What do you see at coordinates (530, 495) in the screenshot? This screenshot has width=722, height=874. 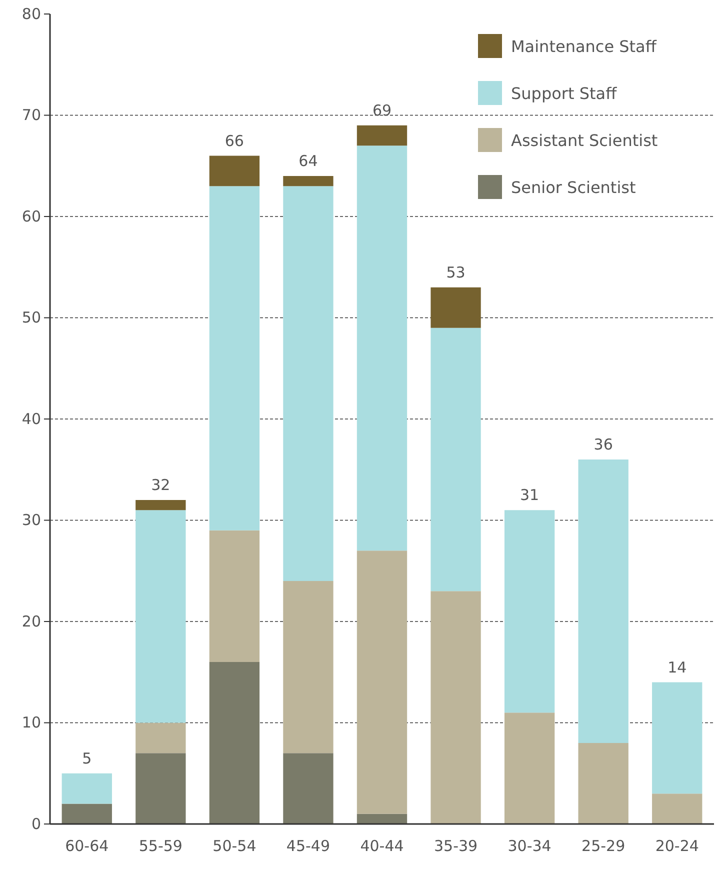 I see `total-label: 31` at bounding box center [530, 495].